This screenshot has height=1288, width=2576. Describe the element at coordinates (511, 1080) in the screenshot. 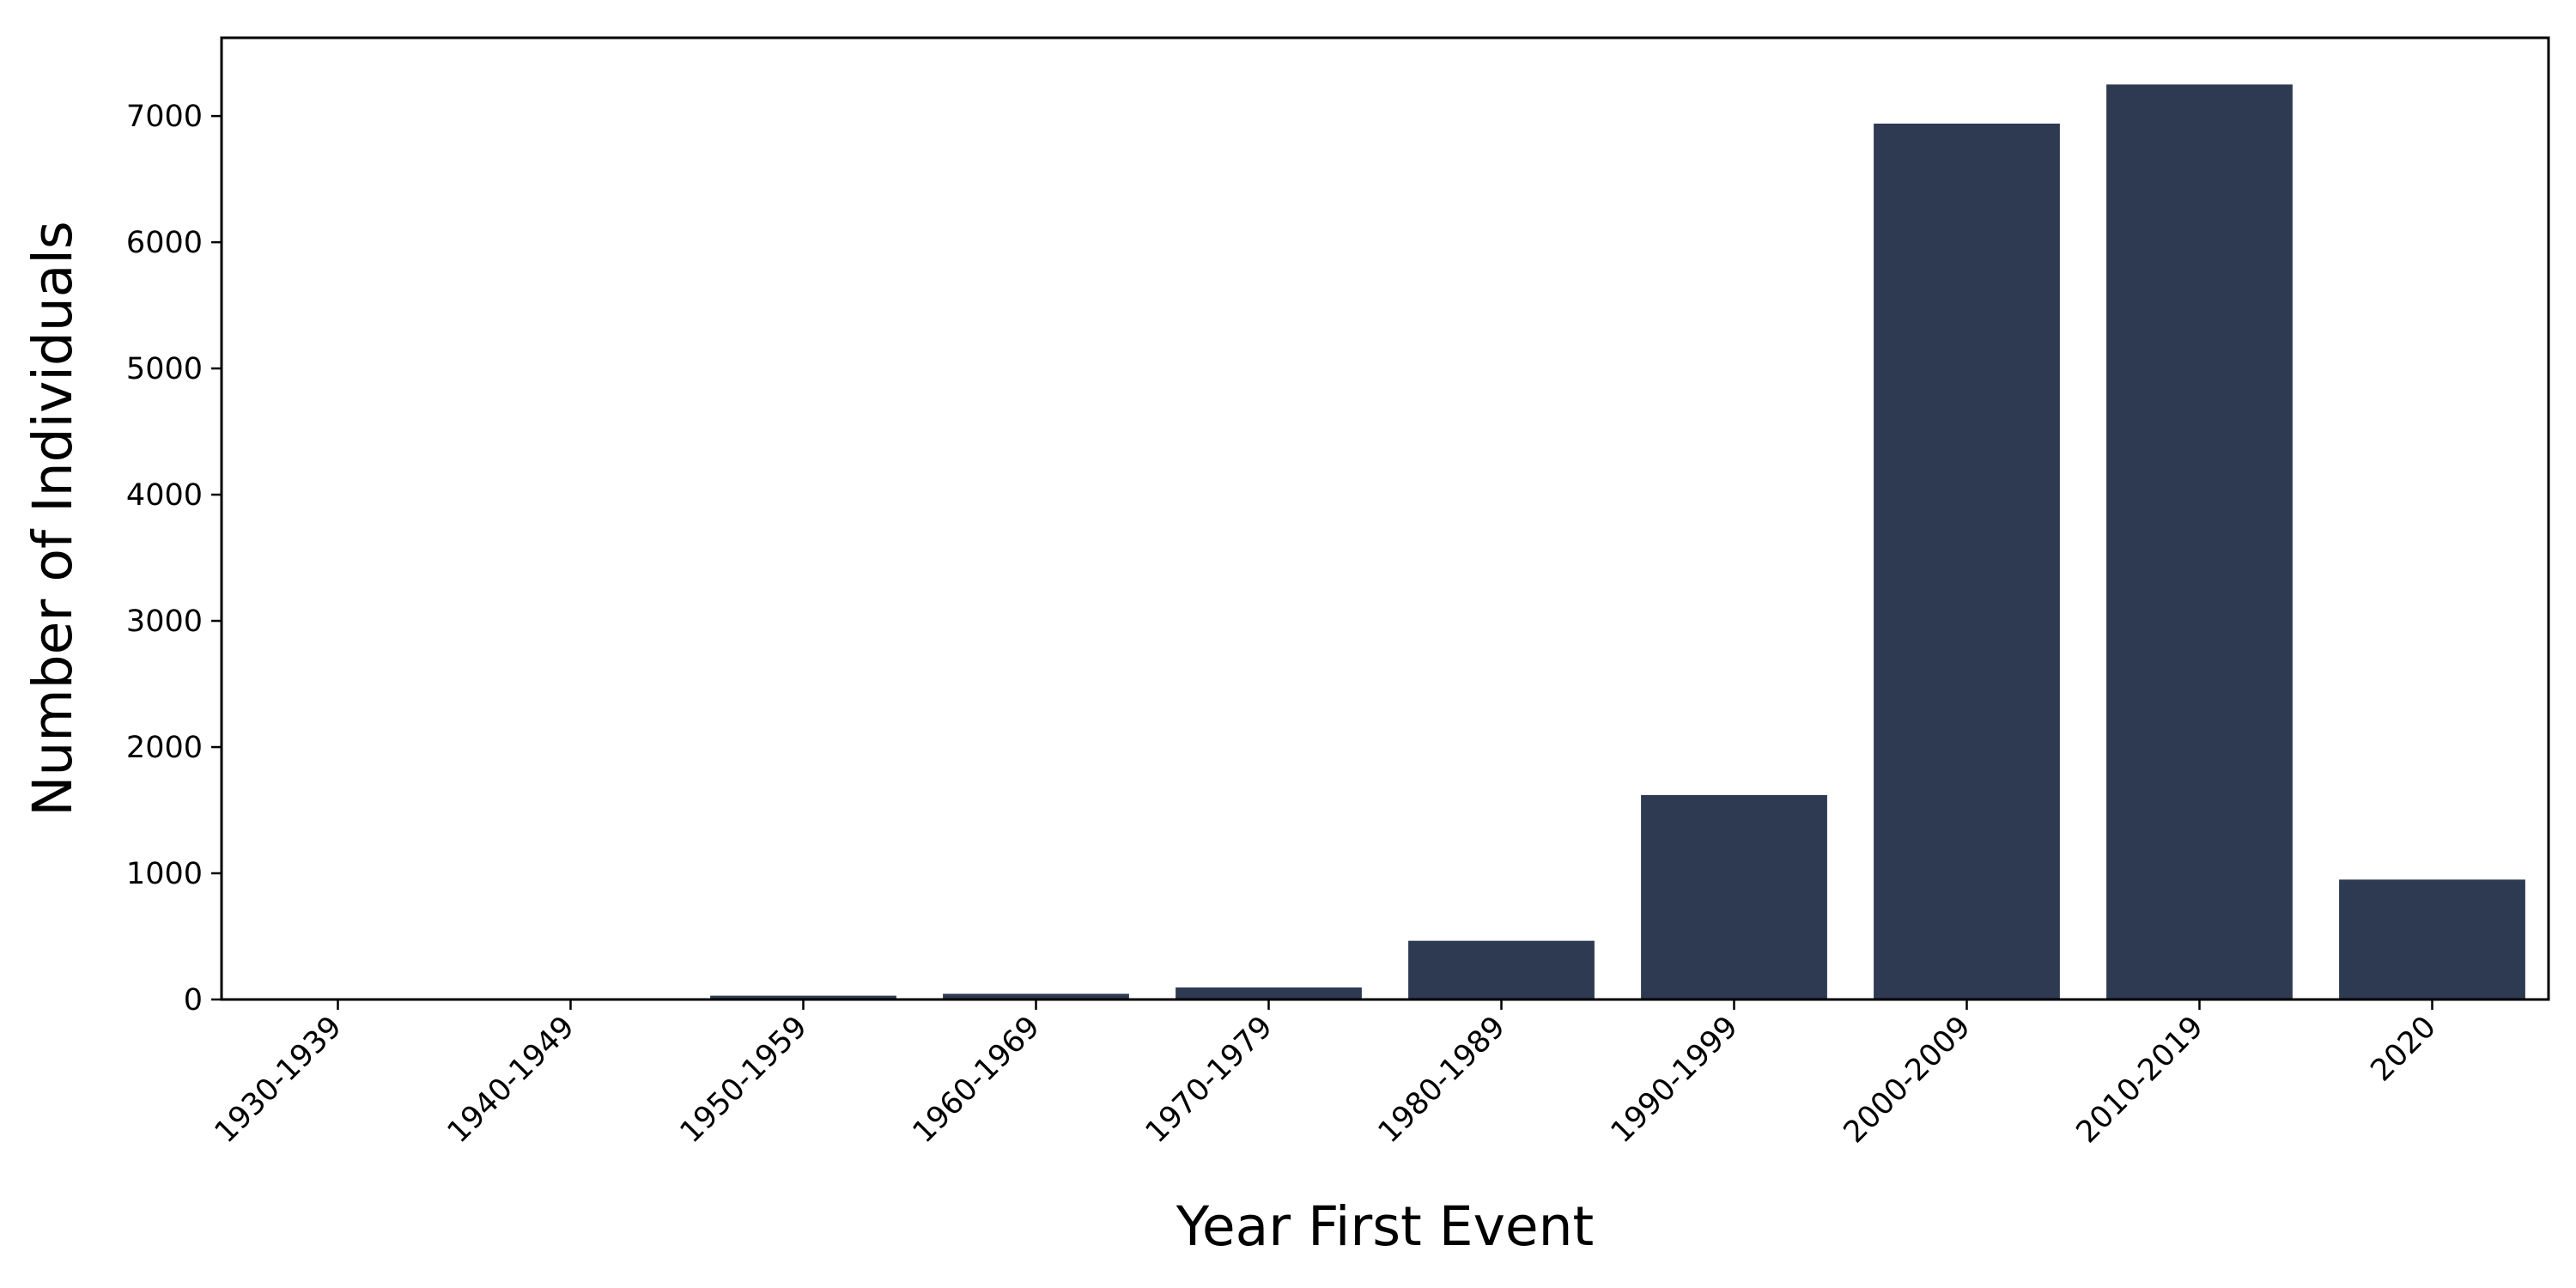

I see `x-tick-label: 1940-1949` at that location.